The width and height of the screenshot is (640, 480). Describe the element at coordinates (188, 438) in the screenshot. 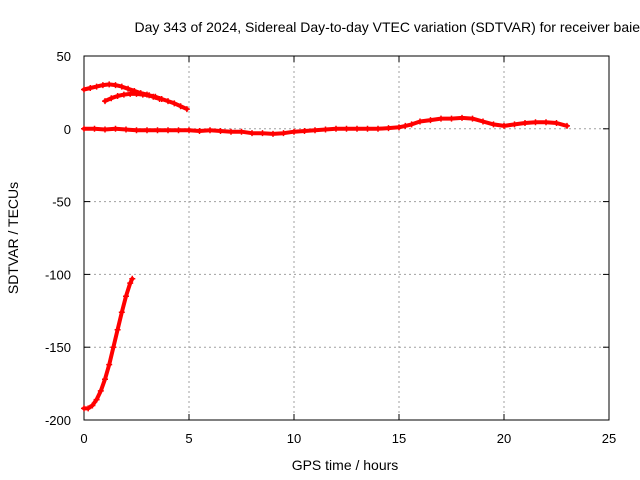

I see `x-tick-label: 5` at that location.